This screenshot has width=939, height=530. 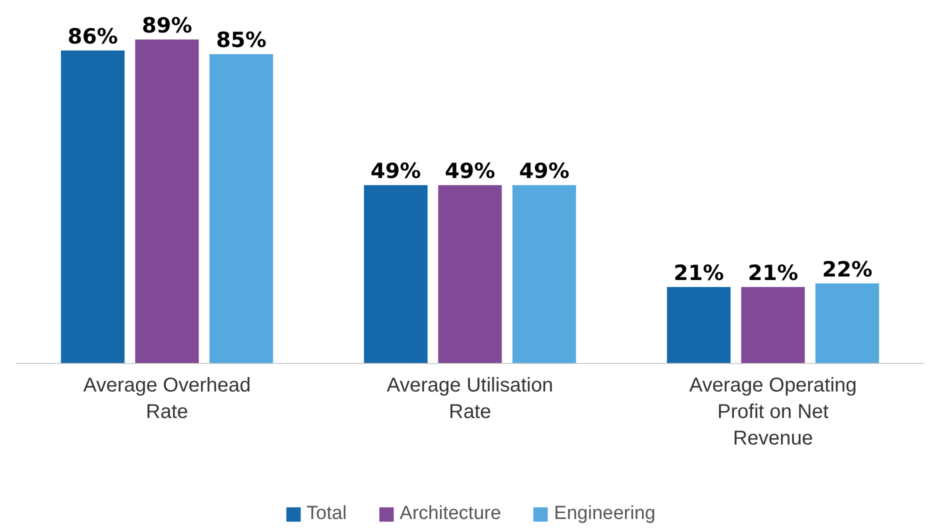 What do you see at coordinates (241, 40) in the screenshot?
I see `data-label: 85%` at bounding box center [241, 40].